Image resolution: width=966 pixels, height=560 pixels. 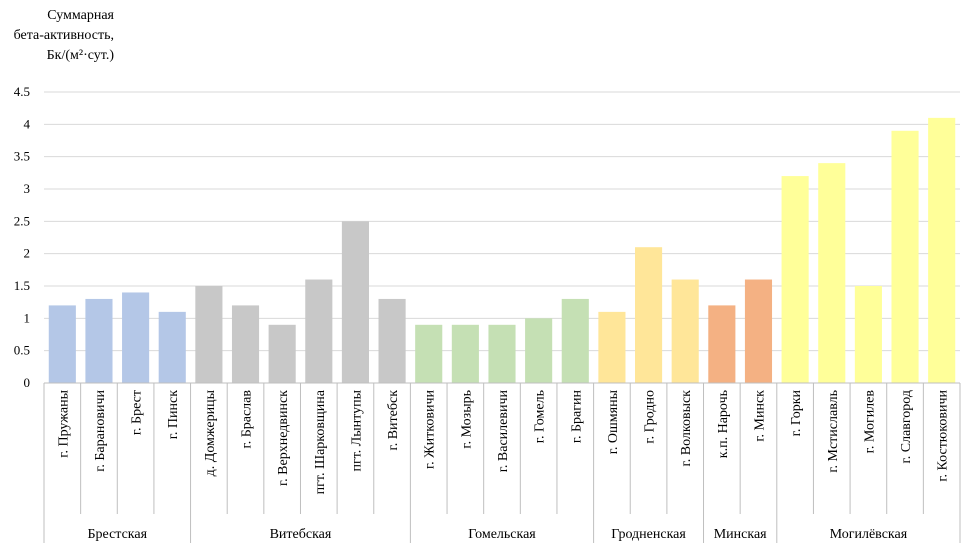 I want to click on x-tick-label: г. Пинск, so click(x=173, y=414).